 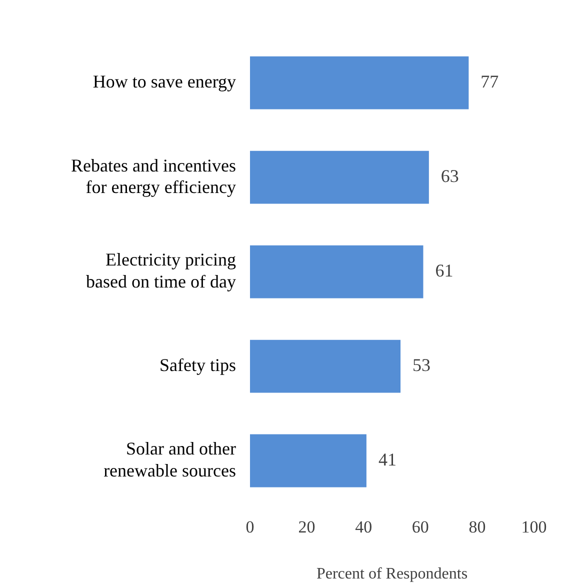 What do you see at coordinates (250, 527) in the screenshot?
I see `x-tick-label: 0` at bounding box center [250, 527].